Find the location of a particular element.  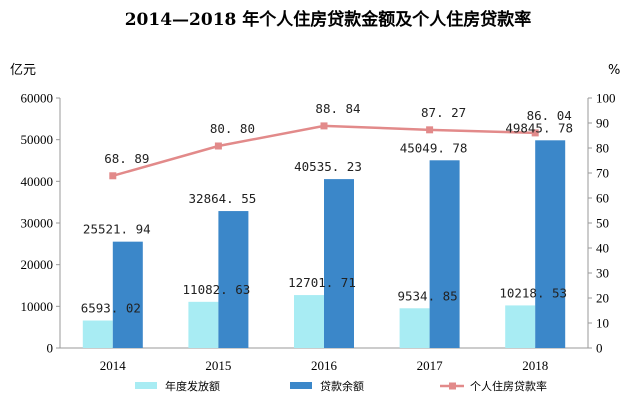

left-tick-label: 10000 is located at coordinates (37, 306).